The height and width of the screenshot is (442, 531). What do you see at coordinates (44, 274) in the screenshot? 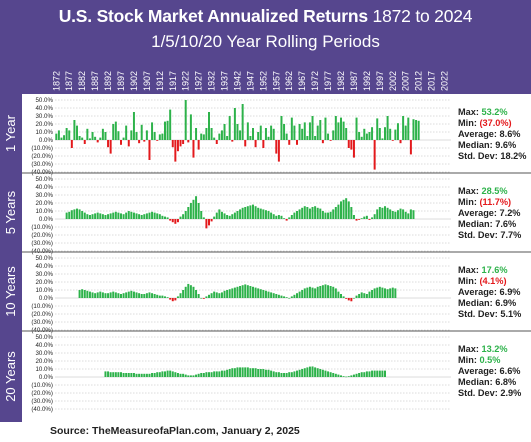
I see `y-tick-label: 30.0%` at bounding box center [44, 274].